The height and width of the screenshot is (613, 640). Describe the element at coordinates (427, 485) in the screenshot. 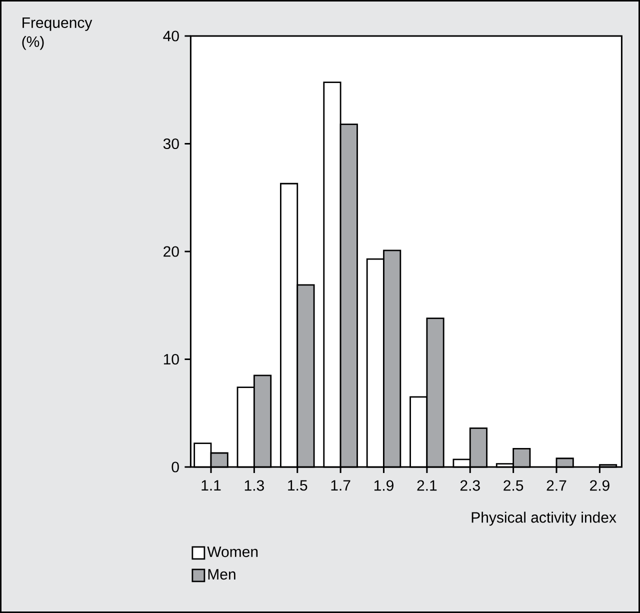

I see `x-tick-label: 2.1` at that location.